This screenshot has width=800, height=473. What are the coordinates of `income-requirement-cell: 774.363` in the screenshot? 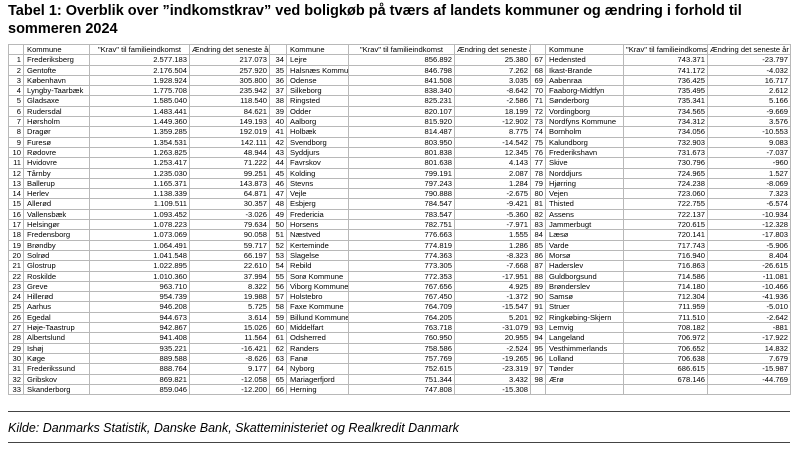 It's located at (401, 255).